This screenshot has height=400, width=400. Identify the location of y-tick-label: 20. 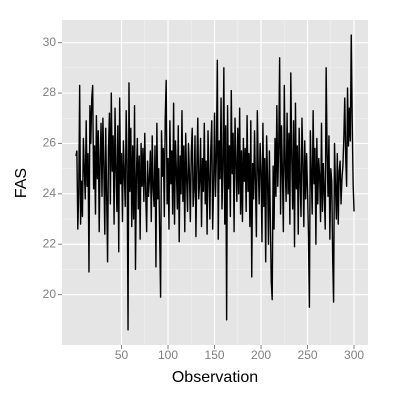
(50, 294).